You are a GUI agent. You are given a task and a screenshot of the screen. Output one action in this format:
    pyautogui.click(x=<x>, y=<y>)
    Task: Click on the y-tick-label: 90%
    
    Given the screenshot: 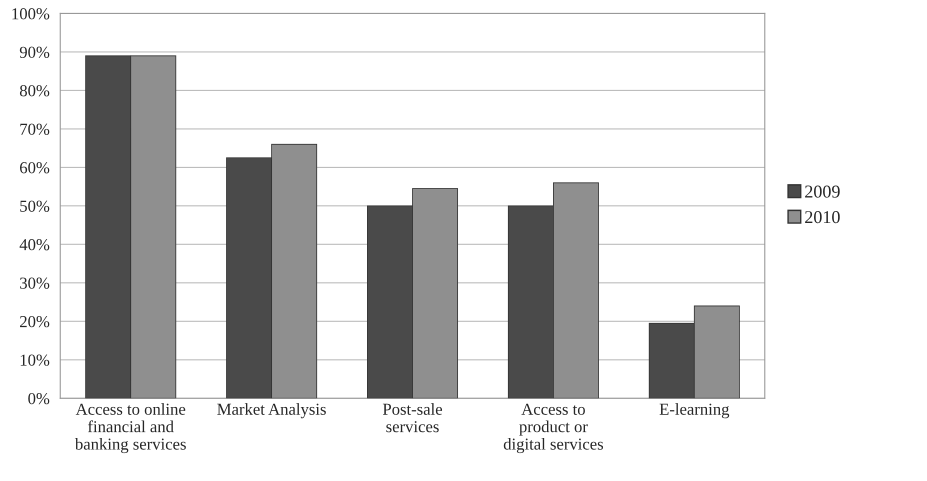 What is the action you would take?
    pyautogui.click(x=35, y=52)
    